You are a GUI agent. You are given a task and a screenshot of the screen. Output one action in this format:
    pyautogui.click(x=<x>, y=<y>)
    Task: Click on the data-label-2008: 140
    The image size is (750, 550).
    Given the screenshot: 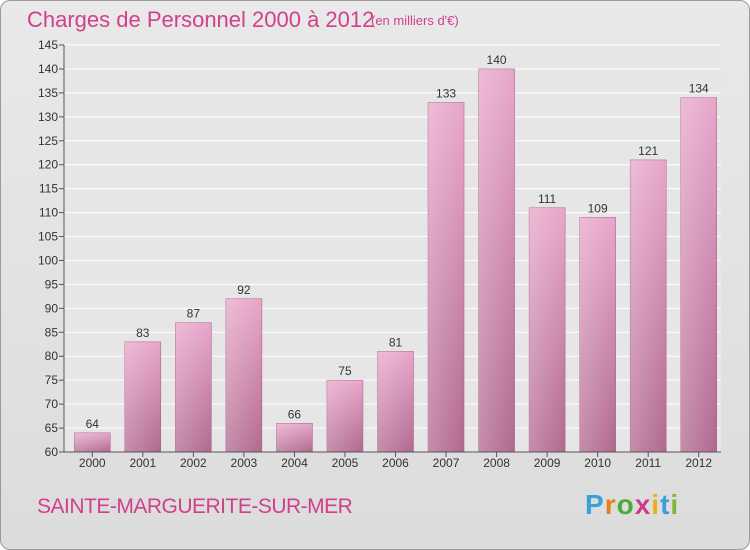 What is the action you would take?
    pyautogui.click(x=497, y=60)
    